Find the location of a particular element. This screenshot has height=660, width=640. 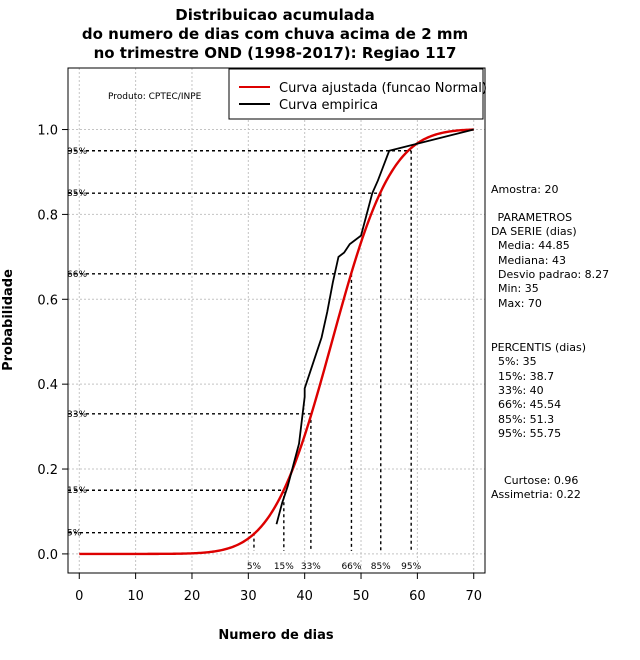

y-tick-label: 0.2 is located at coordinates (47, 470).